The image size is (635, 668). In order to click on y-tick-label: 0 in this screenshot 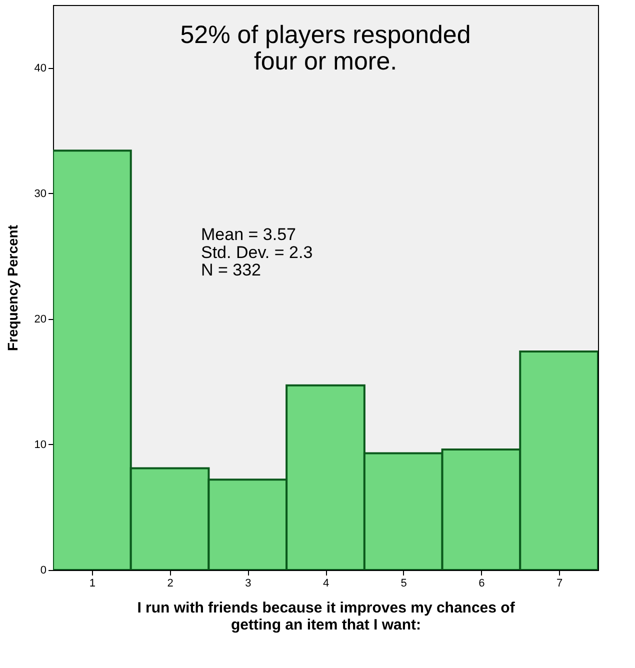, I will do `click(43, 570)`.